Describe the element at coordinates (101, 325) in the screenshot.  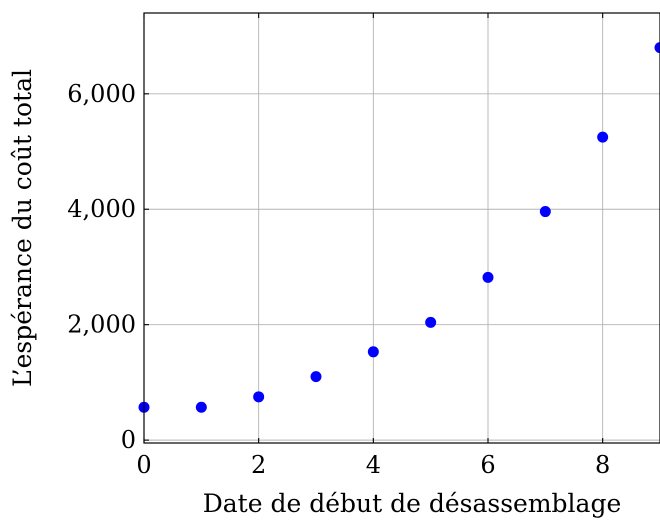
I see `y-tick-label: 2,000` at that location.